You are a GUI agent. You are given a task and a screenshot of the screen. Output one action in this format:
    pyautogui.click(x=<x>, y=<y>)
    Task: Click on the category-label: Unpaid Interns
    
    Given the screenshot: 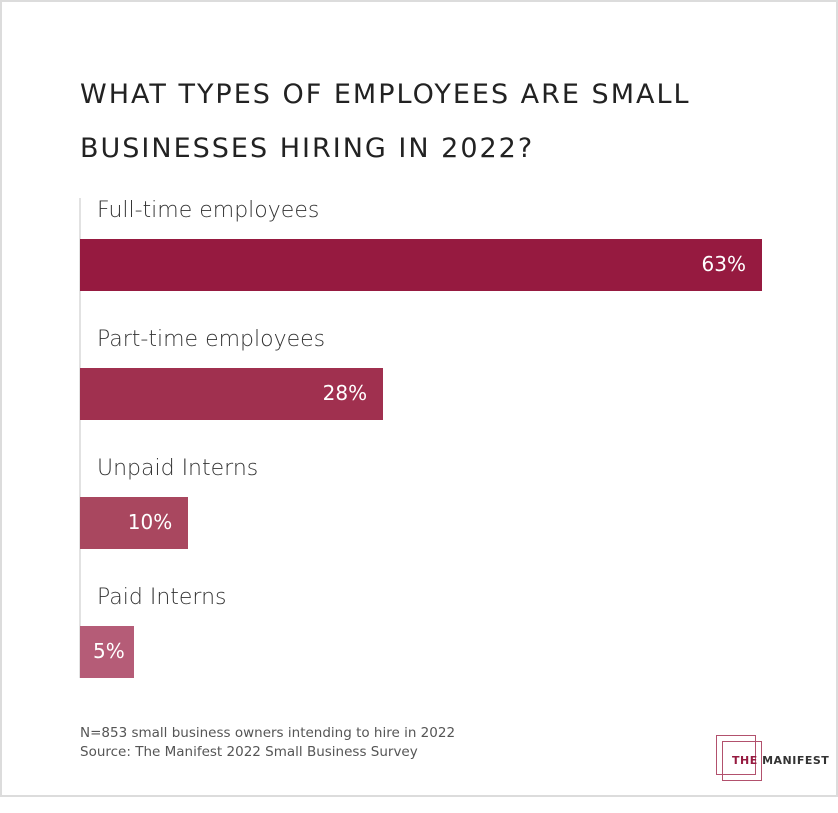 What is the action you would take?
    pyautogui.click(x=178, y=468)
    